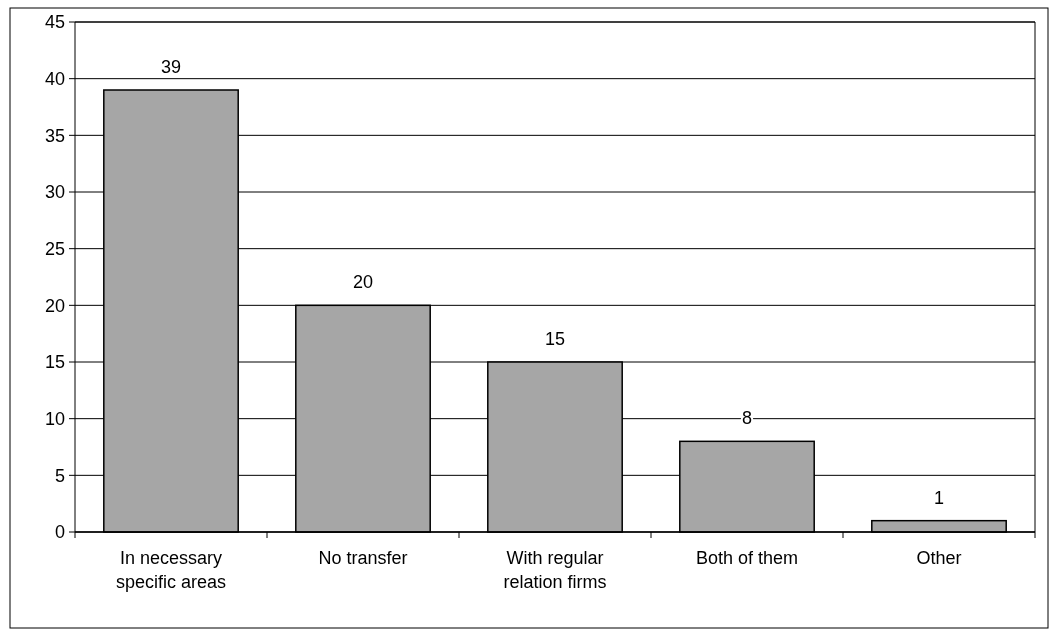 This screenshot has height=640, width=1052. Describe the element at coordinates (54, 135) in the screenshot. I see `y-tick-label: 35` at that location.